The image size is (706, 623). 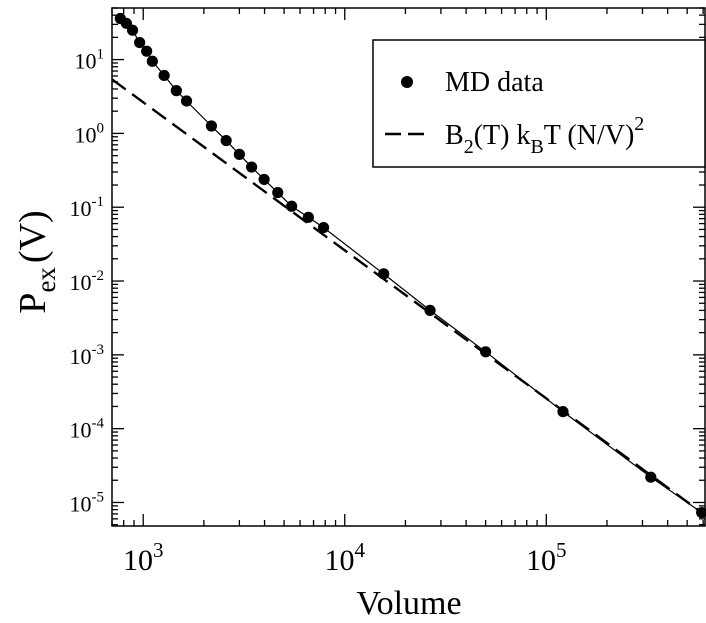 What do you see at coordinates (98, 350) in the screenshot?
I see `y-tick-label-exponent: -3` at bounding box center [98, 350].